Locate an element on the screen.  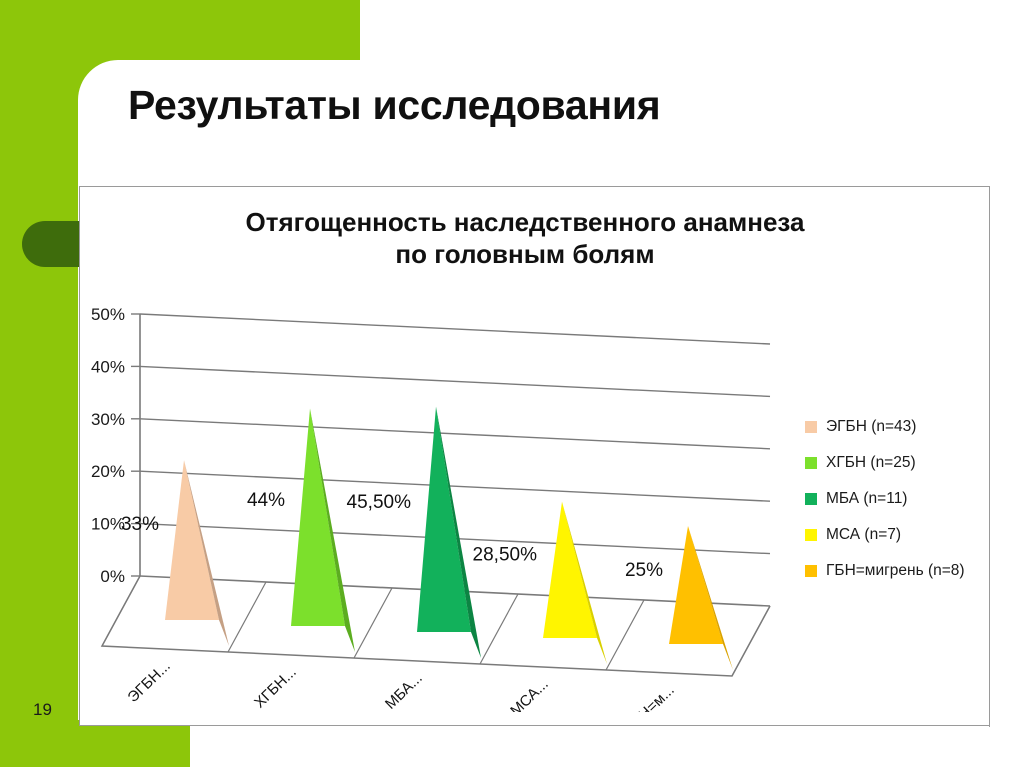
slide-title: Результаты исследования is located at coordinates (394, 105).